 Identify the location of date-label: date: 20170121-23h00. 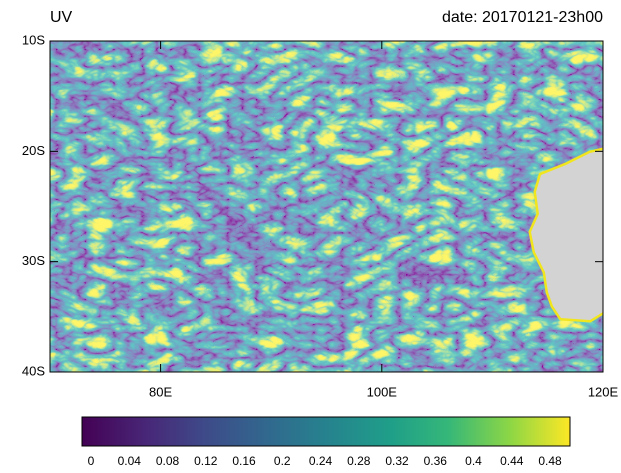
(522, 17).